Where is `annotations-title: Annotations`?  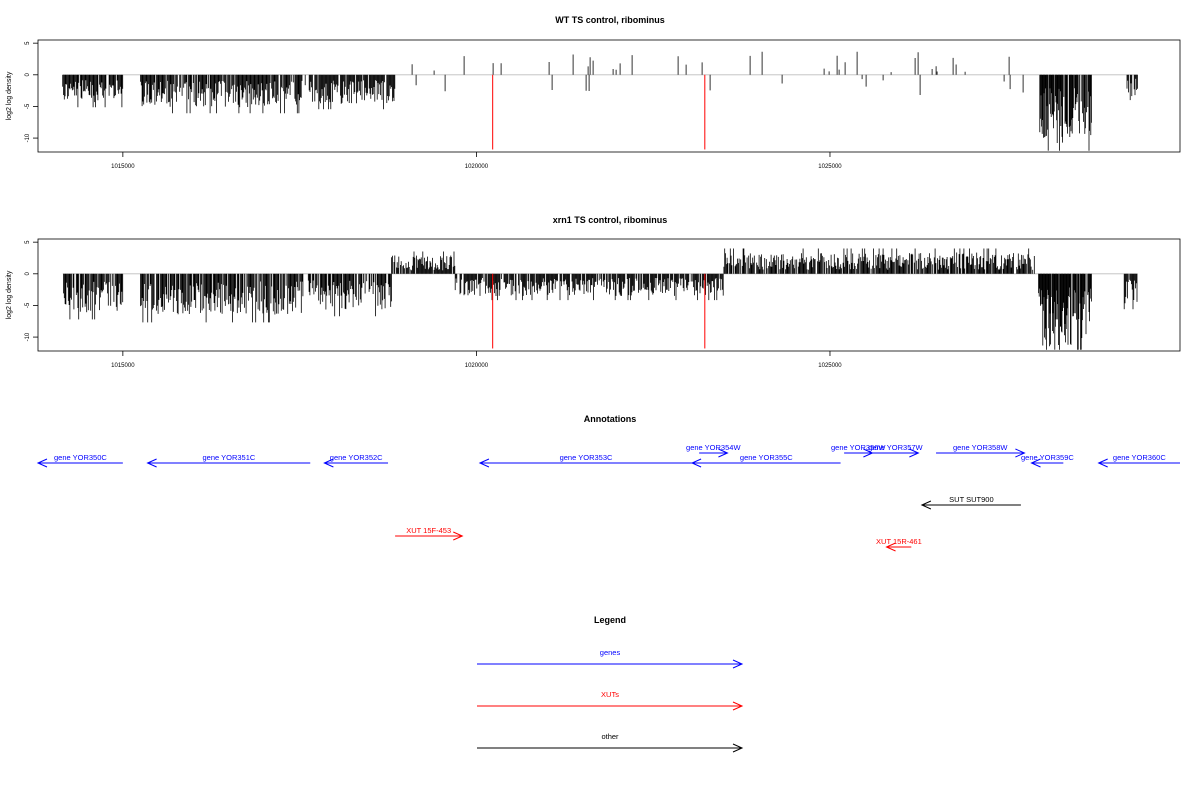 annotations-title: Annotations is located at coordinates (610, 419).